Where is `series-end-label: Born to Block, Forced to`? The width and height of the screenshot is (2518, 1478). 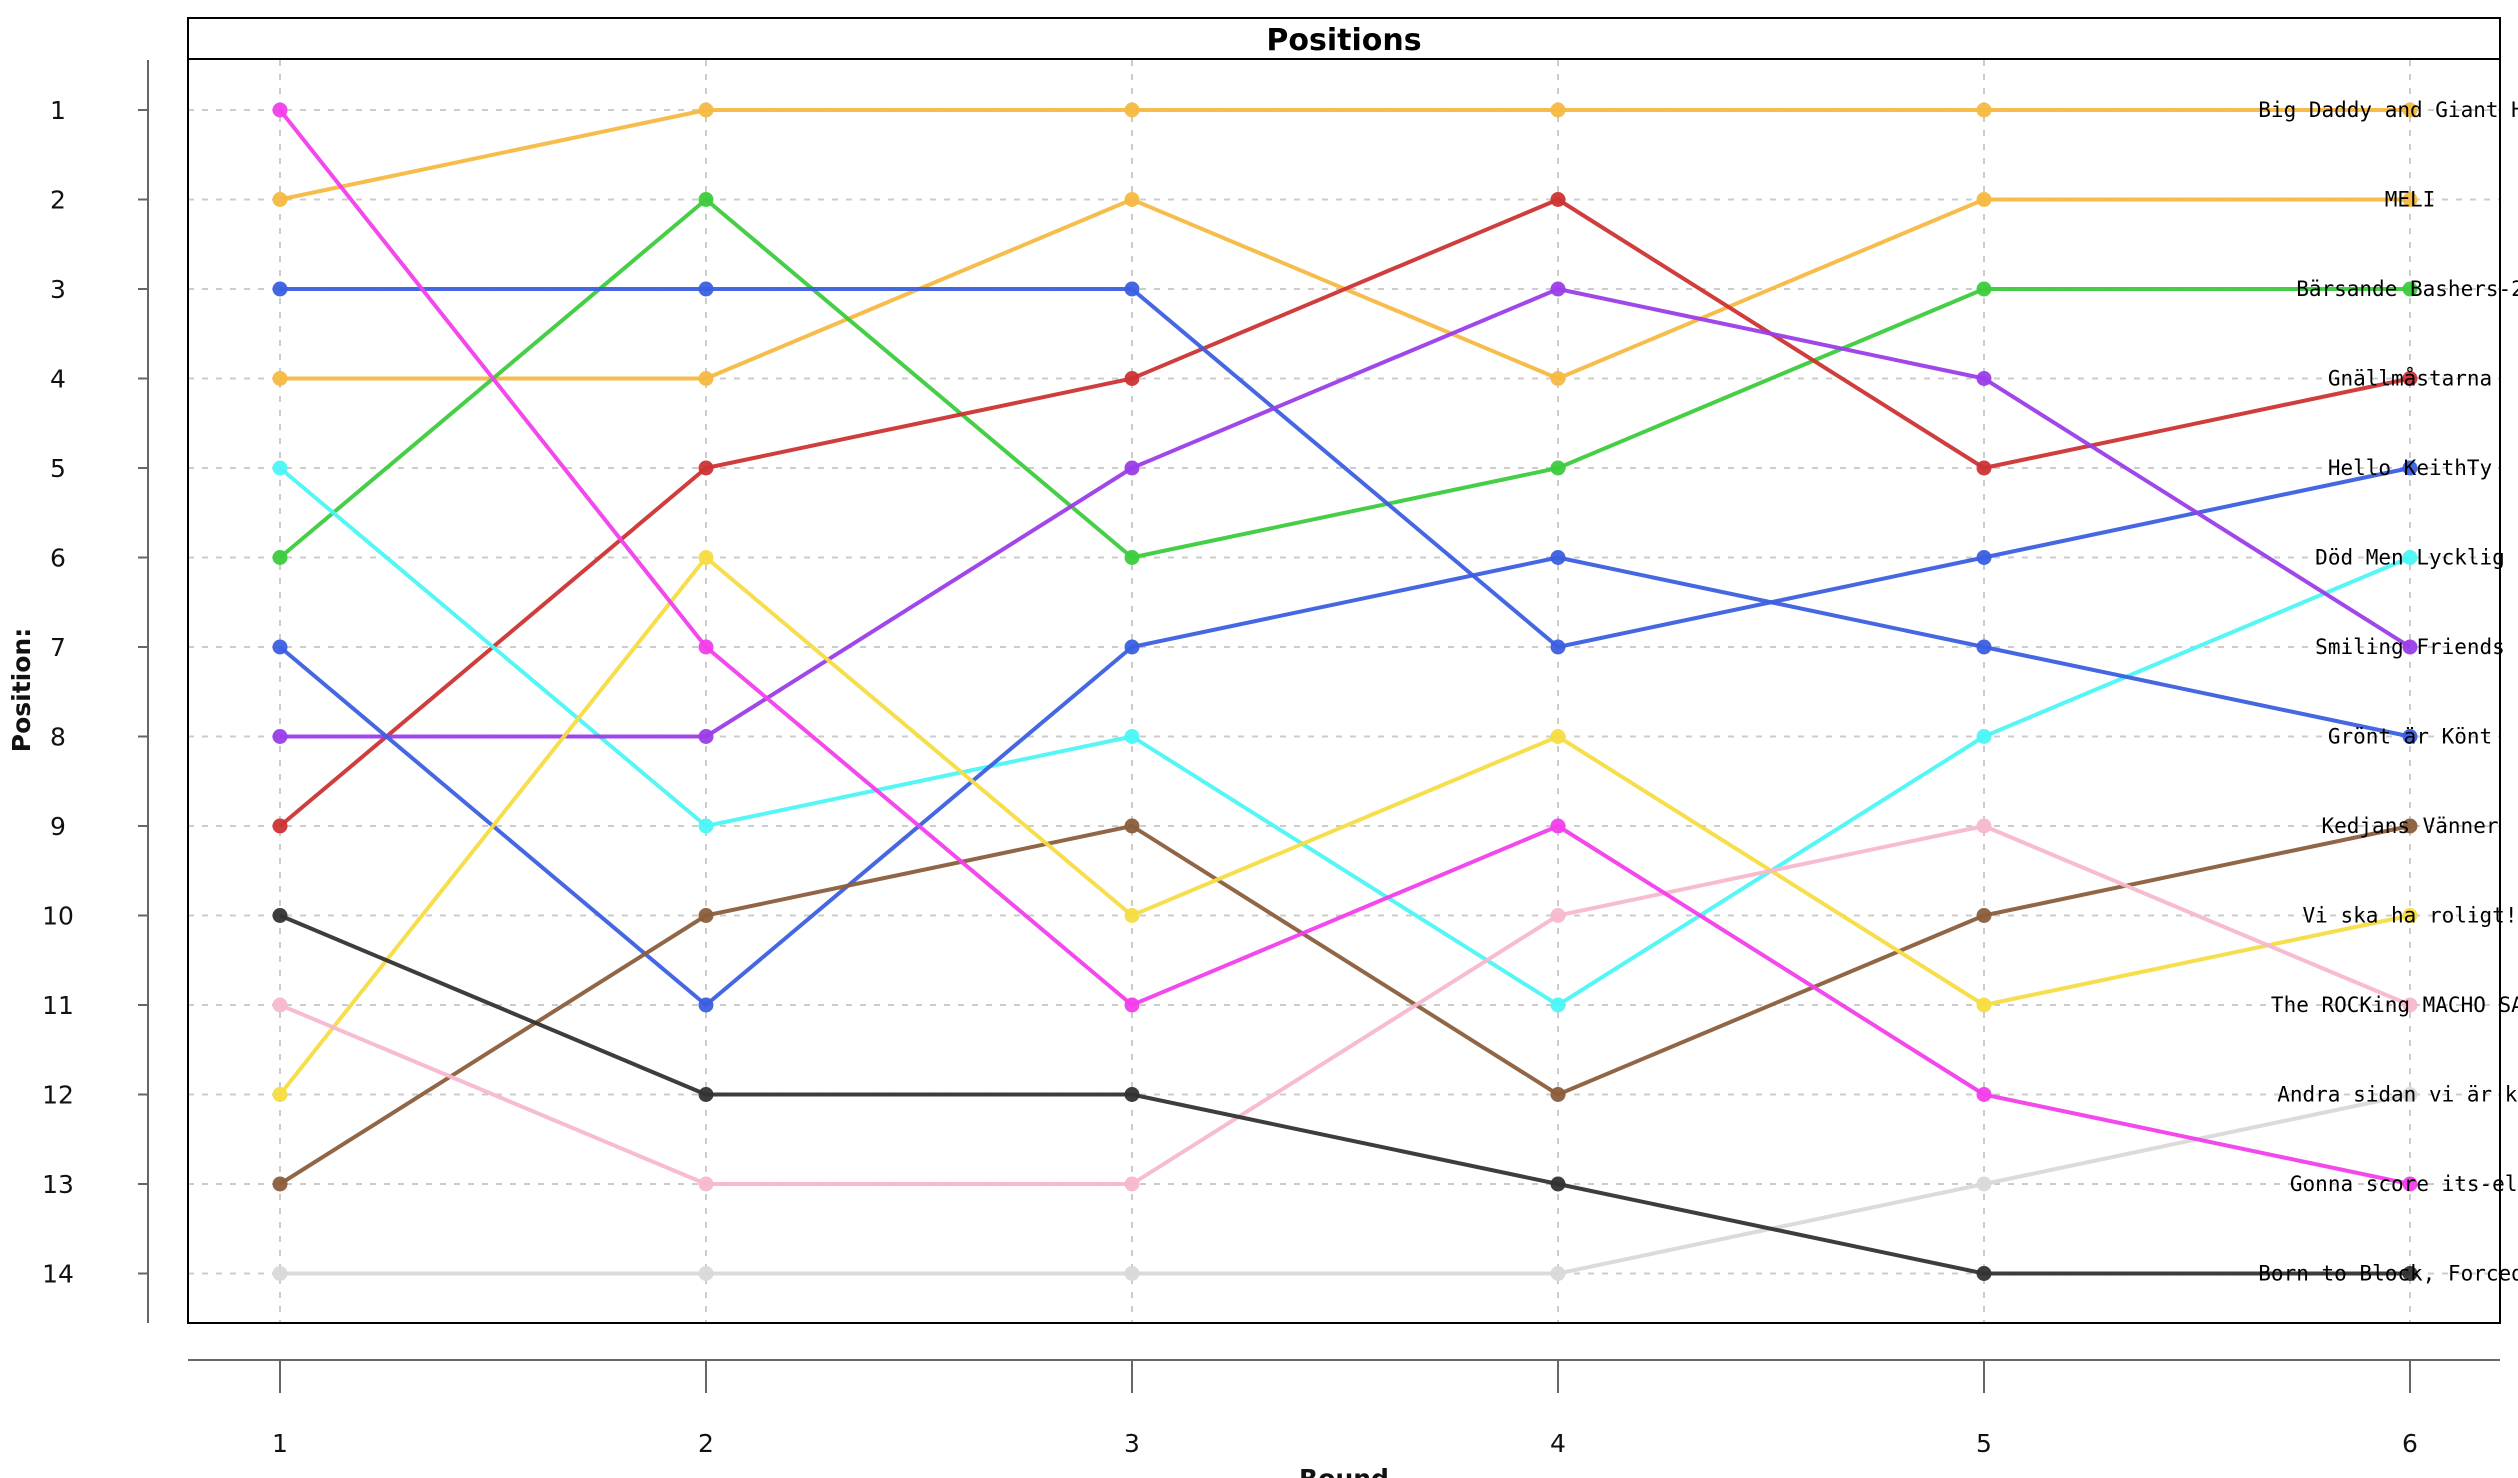 series-end-label: Born to Block, Forced to is located at coordinates (2388, 1274).